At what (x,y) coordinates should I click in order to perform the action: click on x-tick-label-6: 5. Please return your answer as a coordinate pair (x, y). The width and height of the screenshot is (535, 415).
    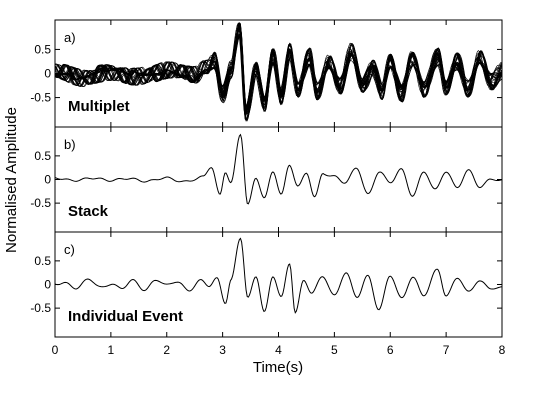
    Looking at the image, I should click on (334, 350).